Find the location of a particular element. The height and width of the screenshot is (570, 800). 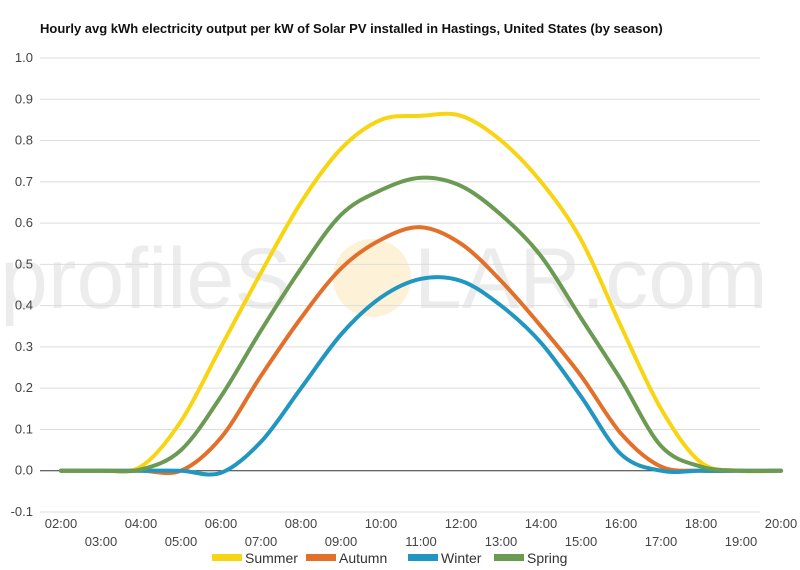

y-tick-label: 0.4 is located at coordinates (24, 305).